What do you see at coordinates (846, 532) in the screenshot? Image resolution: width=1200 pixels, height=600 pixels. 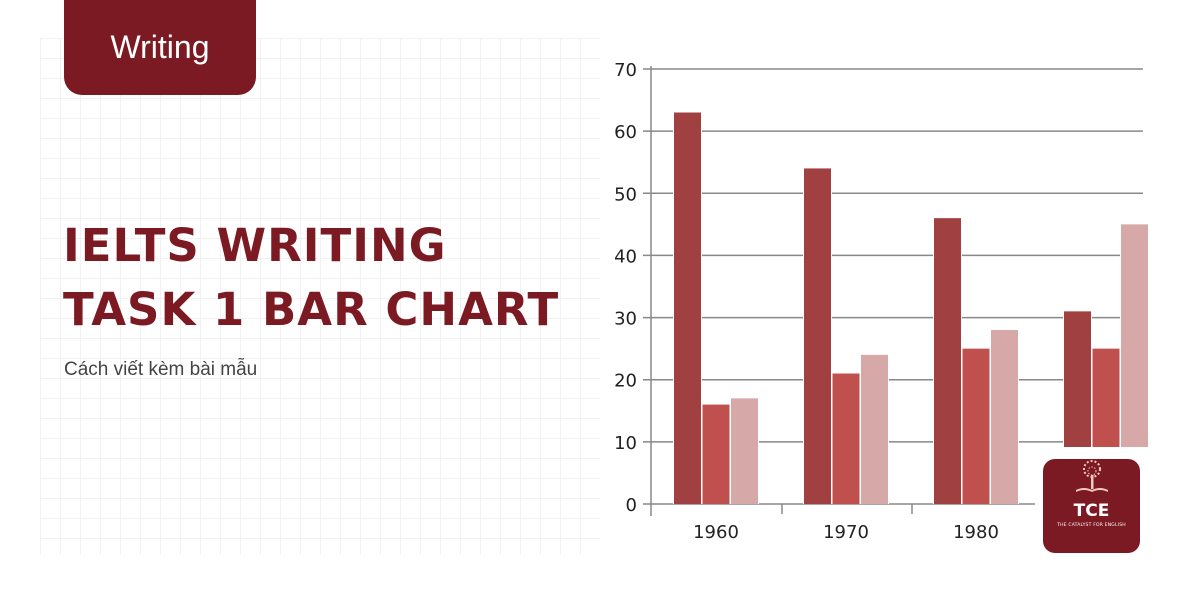 I see `x-tick-label: 1970` at bounding box center [846, 532].